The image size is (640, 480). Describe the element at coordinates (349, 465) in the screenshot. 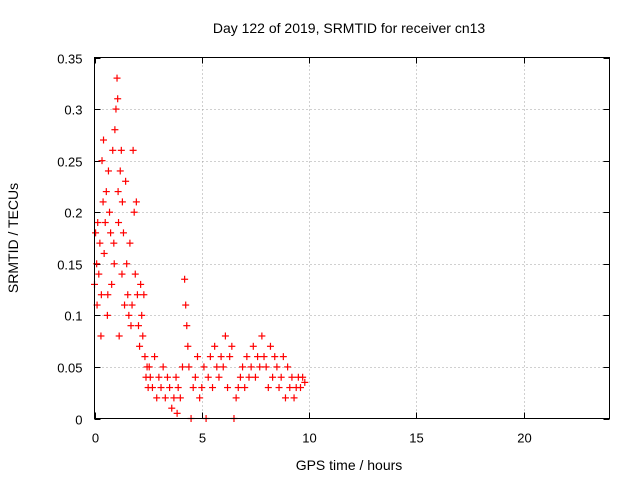

I see `x-axis-title: GPS time / hours` at that location.